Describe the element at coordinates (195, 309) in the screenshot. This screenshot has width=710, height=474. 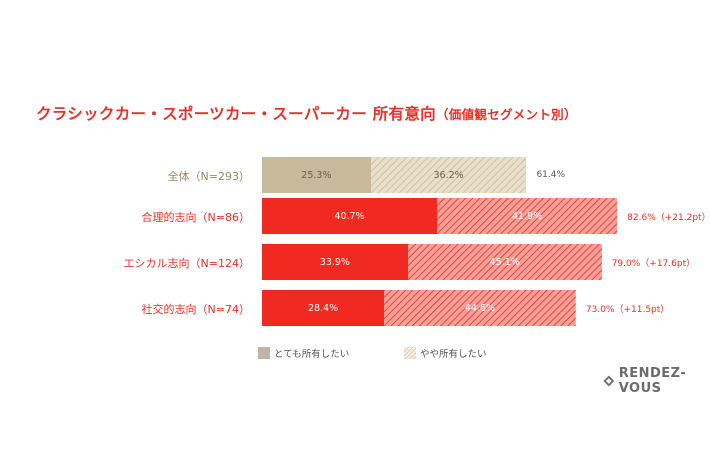
I see `category-label: 社交的志向（N=74）` at that location.